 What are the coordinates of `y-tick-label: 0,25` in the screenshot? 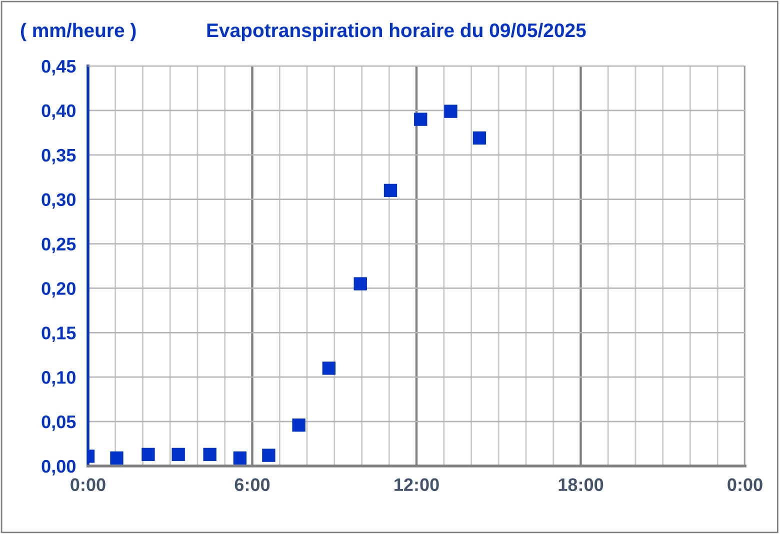 It's located at (59, 246).